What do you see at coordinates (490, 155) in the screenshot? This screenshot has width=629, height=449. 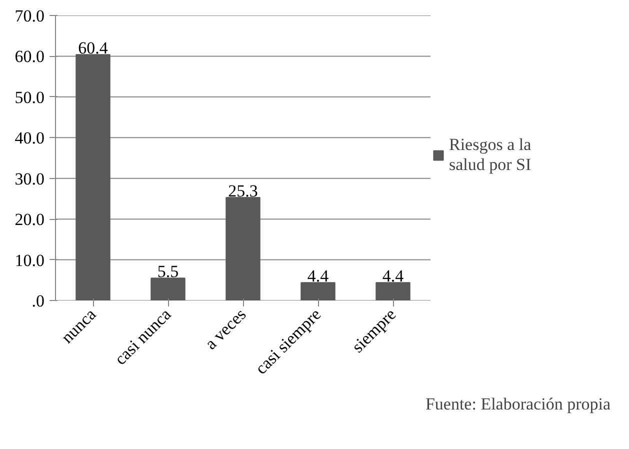 I see `legend-label: Riesgos a la salud por SI` at bounding box center [490, 155].